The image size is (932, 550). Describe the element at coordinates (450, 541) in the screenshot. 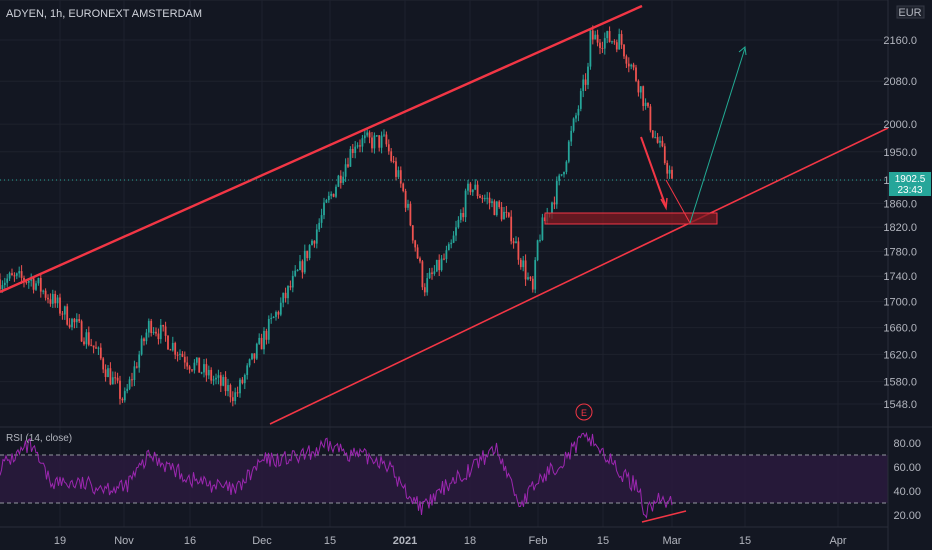

I see `time-axis: 19 Nov 16 Dec 15 2021 18 Feb 15 Mar 15 Apr` at that location.